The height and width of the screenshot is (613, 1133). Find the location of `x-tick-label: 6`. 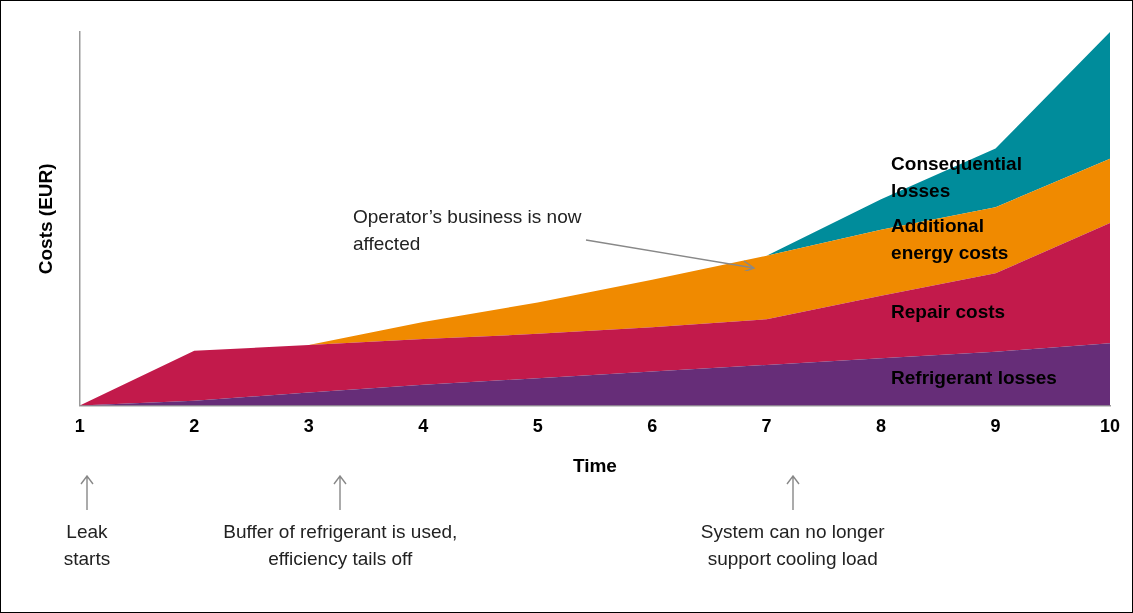

x-tick-label: 6 is located at coordinates (652, 426).